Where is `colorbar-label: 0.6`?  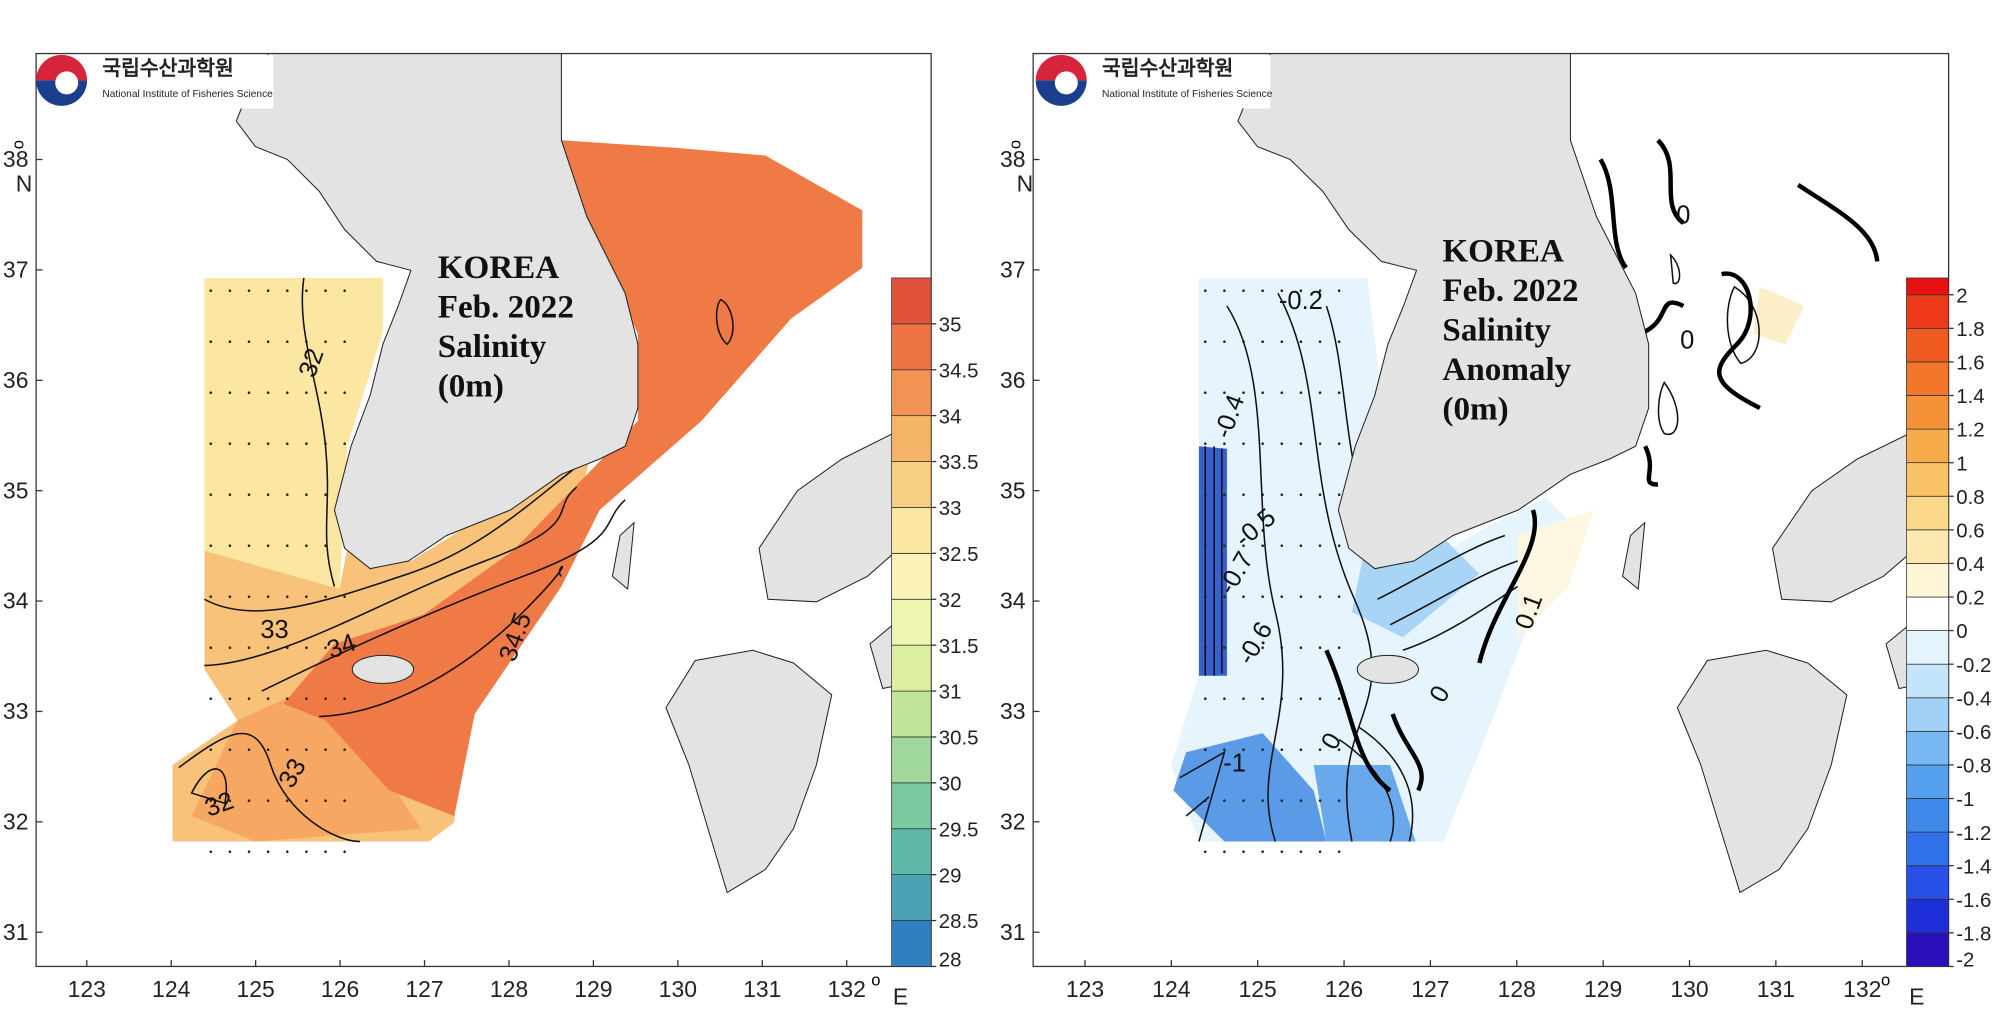 colorbar-label: 0.6 is located at coordinates (1970, 531).